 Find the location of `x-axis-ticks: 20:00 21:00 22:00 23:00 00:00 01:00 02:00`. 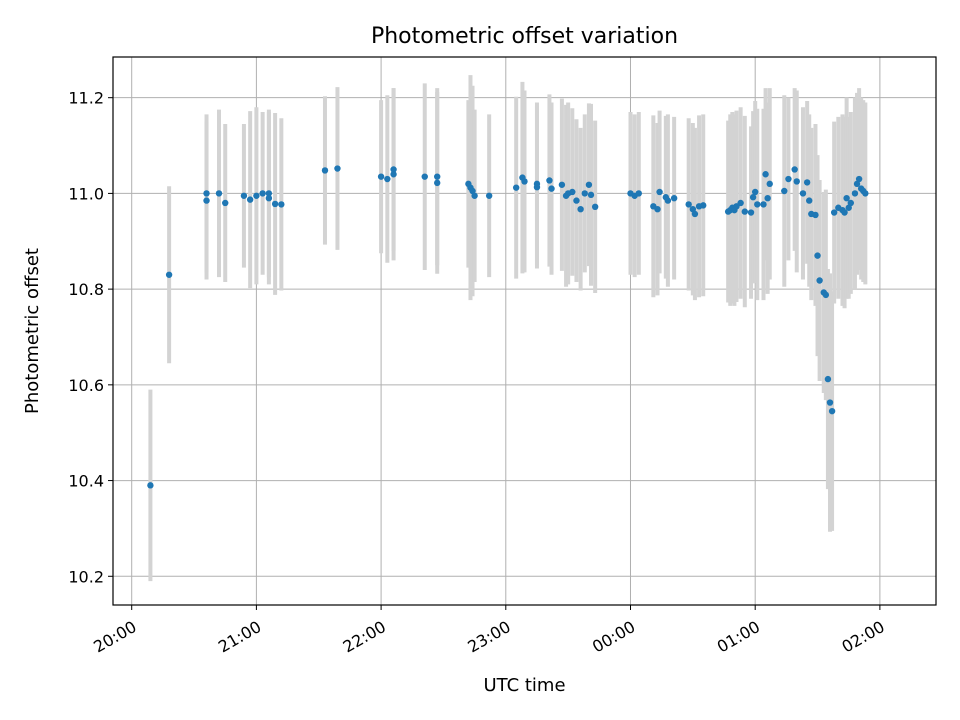

x-axis-ticks: 20:00 21:00 22:00 23:00 00:00 01:00 02:00 is located at coordinates (489, 631).